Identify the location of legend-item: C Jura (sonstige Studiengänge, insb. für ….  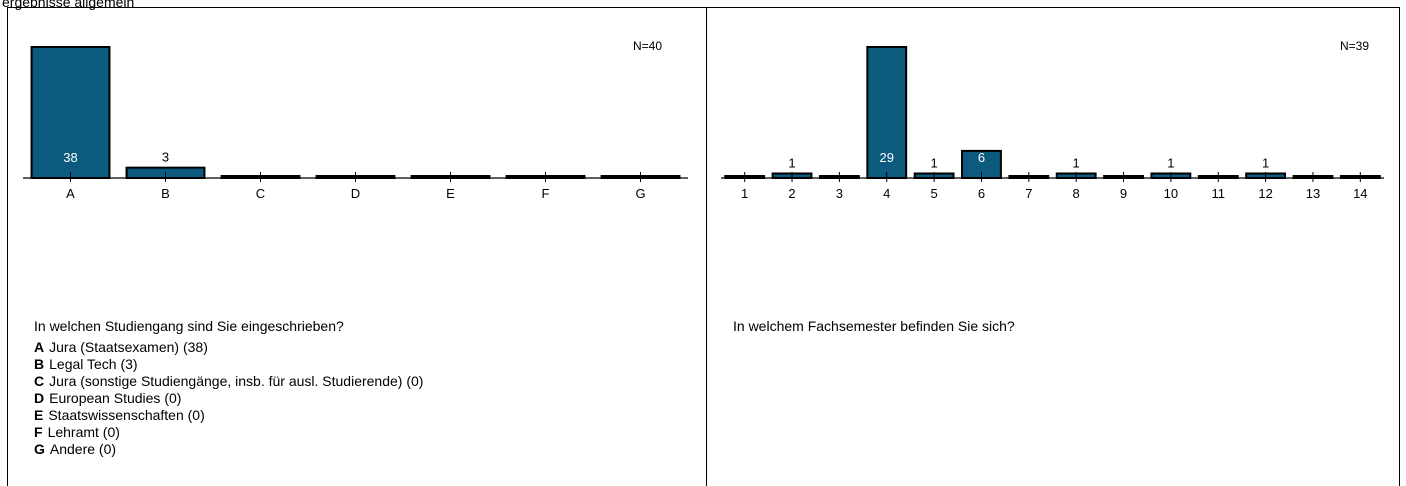
(228, 381).